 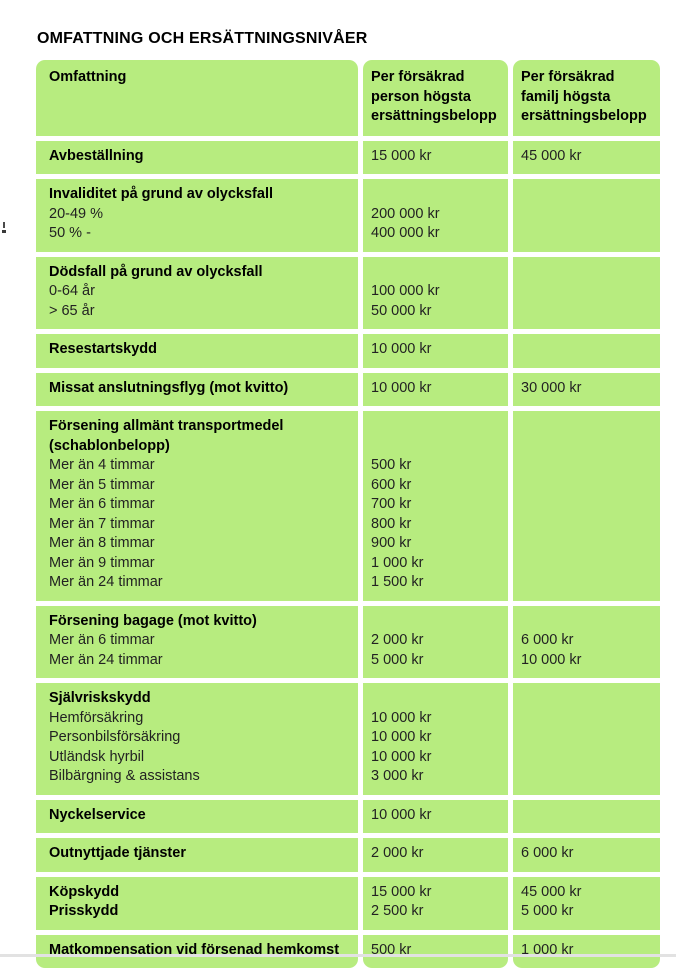 What do you see at coordinates (586, 98) in the screenshot?
I see `label-line: familj högsta` at bounding box center [586, 98].